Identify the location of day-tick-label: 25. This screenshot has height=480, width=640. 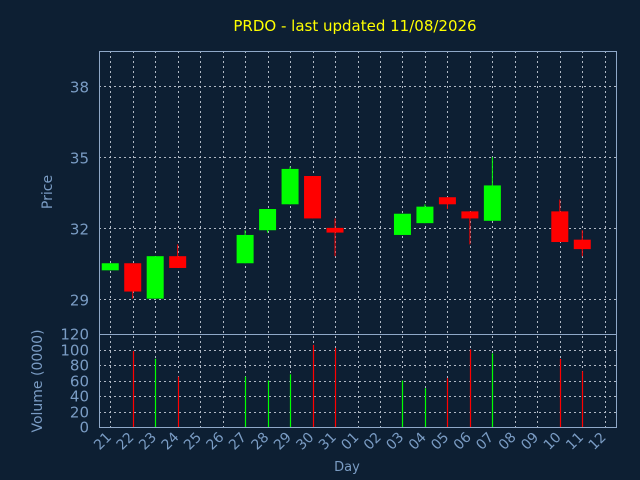
(193, 442).